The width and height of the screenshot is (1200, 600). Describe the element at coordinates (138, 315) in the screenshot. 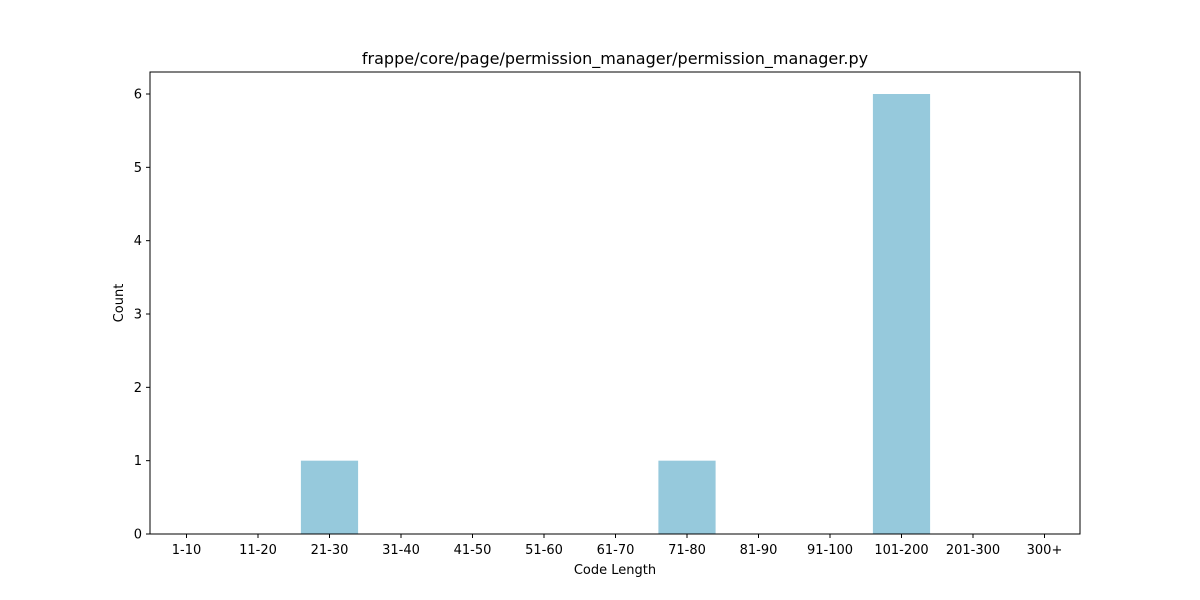

I see `y-tick-label: 3` at that location.